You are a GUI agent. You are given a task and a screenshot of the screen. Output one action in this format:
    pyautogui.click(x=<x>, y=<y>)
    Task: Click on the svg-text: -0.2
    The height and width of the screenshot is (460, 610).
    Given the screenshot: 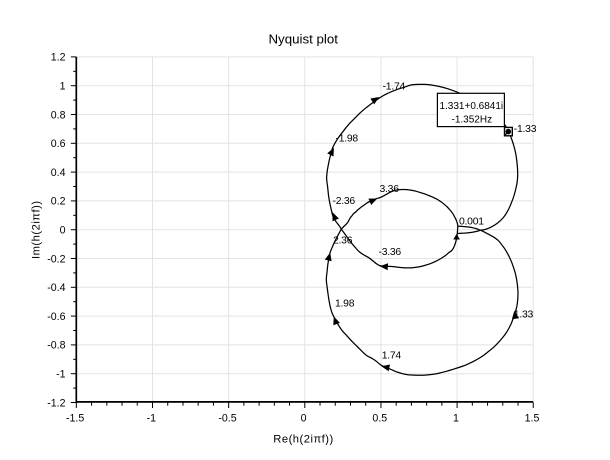 What is the action you would take?
    pyautogui.click(x=56, y=259)
    